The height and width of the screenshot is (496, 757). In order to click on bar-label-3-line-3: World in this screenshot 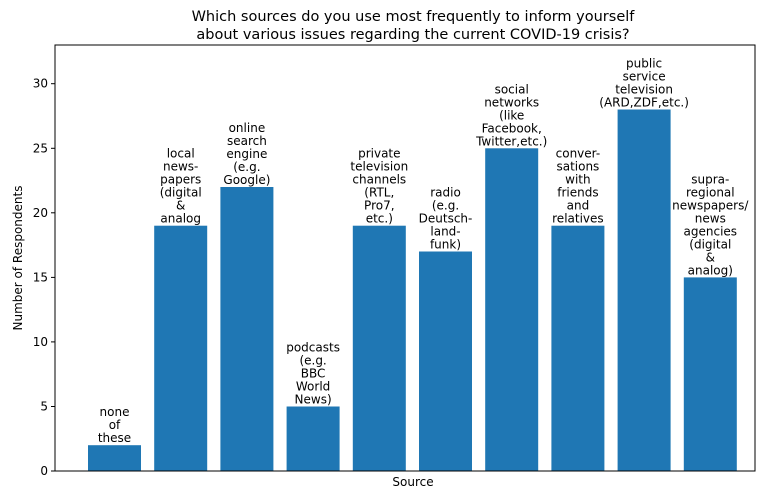, I will do `click(313, 387)`.